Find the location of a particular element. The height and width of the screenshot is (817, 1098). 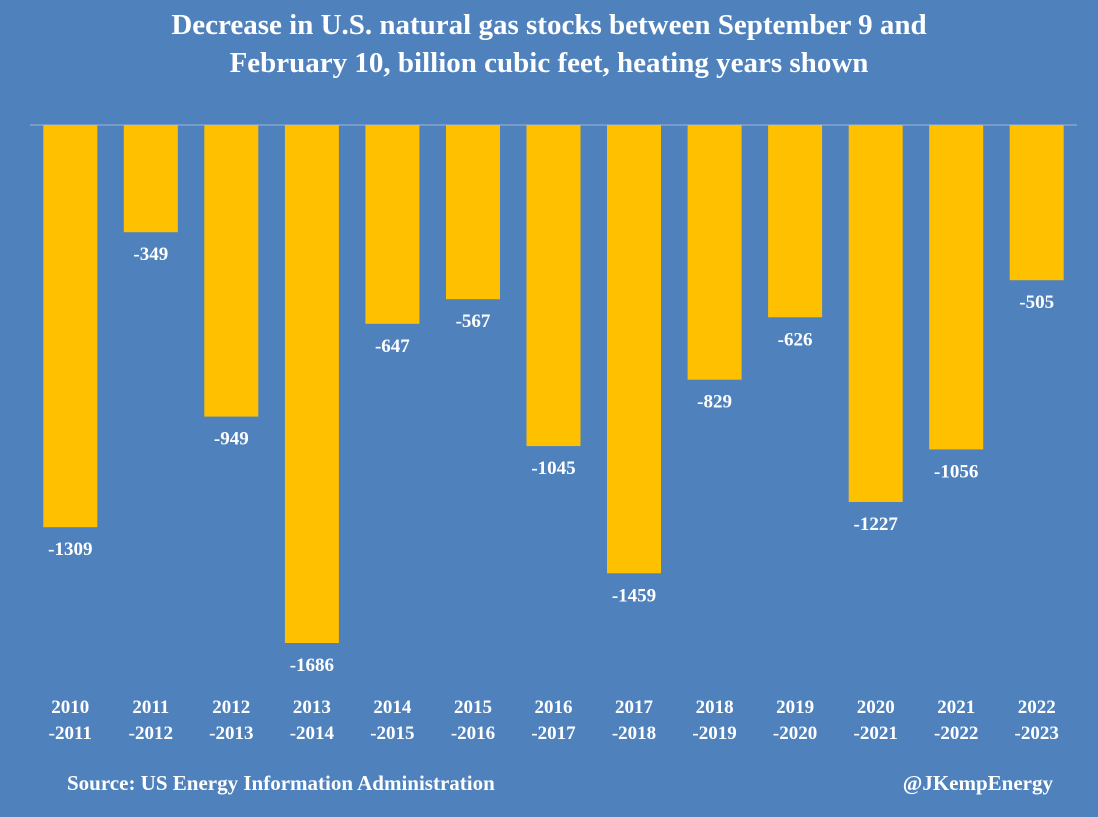

x-tick-label: -2013 is located at coordinates (231, 733).